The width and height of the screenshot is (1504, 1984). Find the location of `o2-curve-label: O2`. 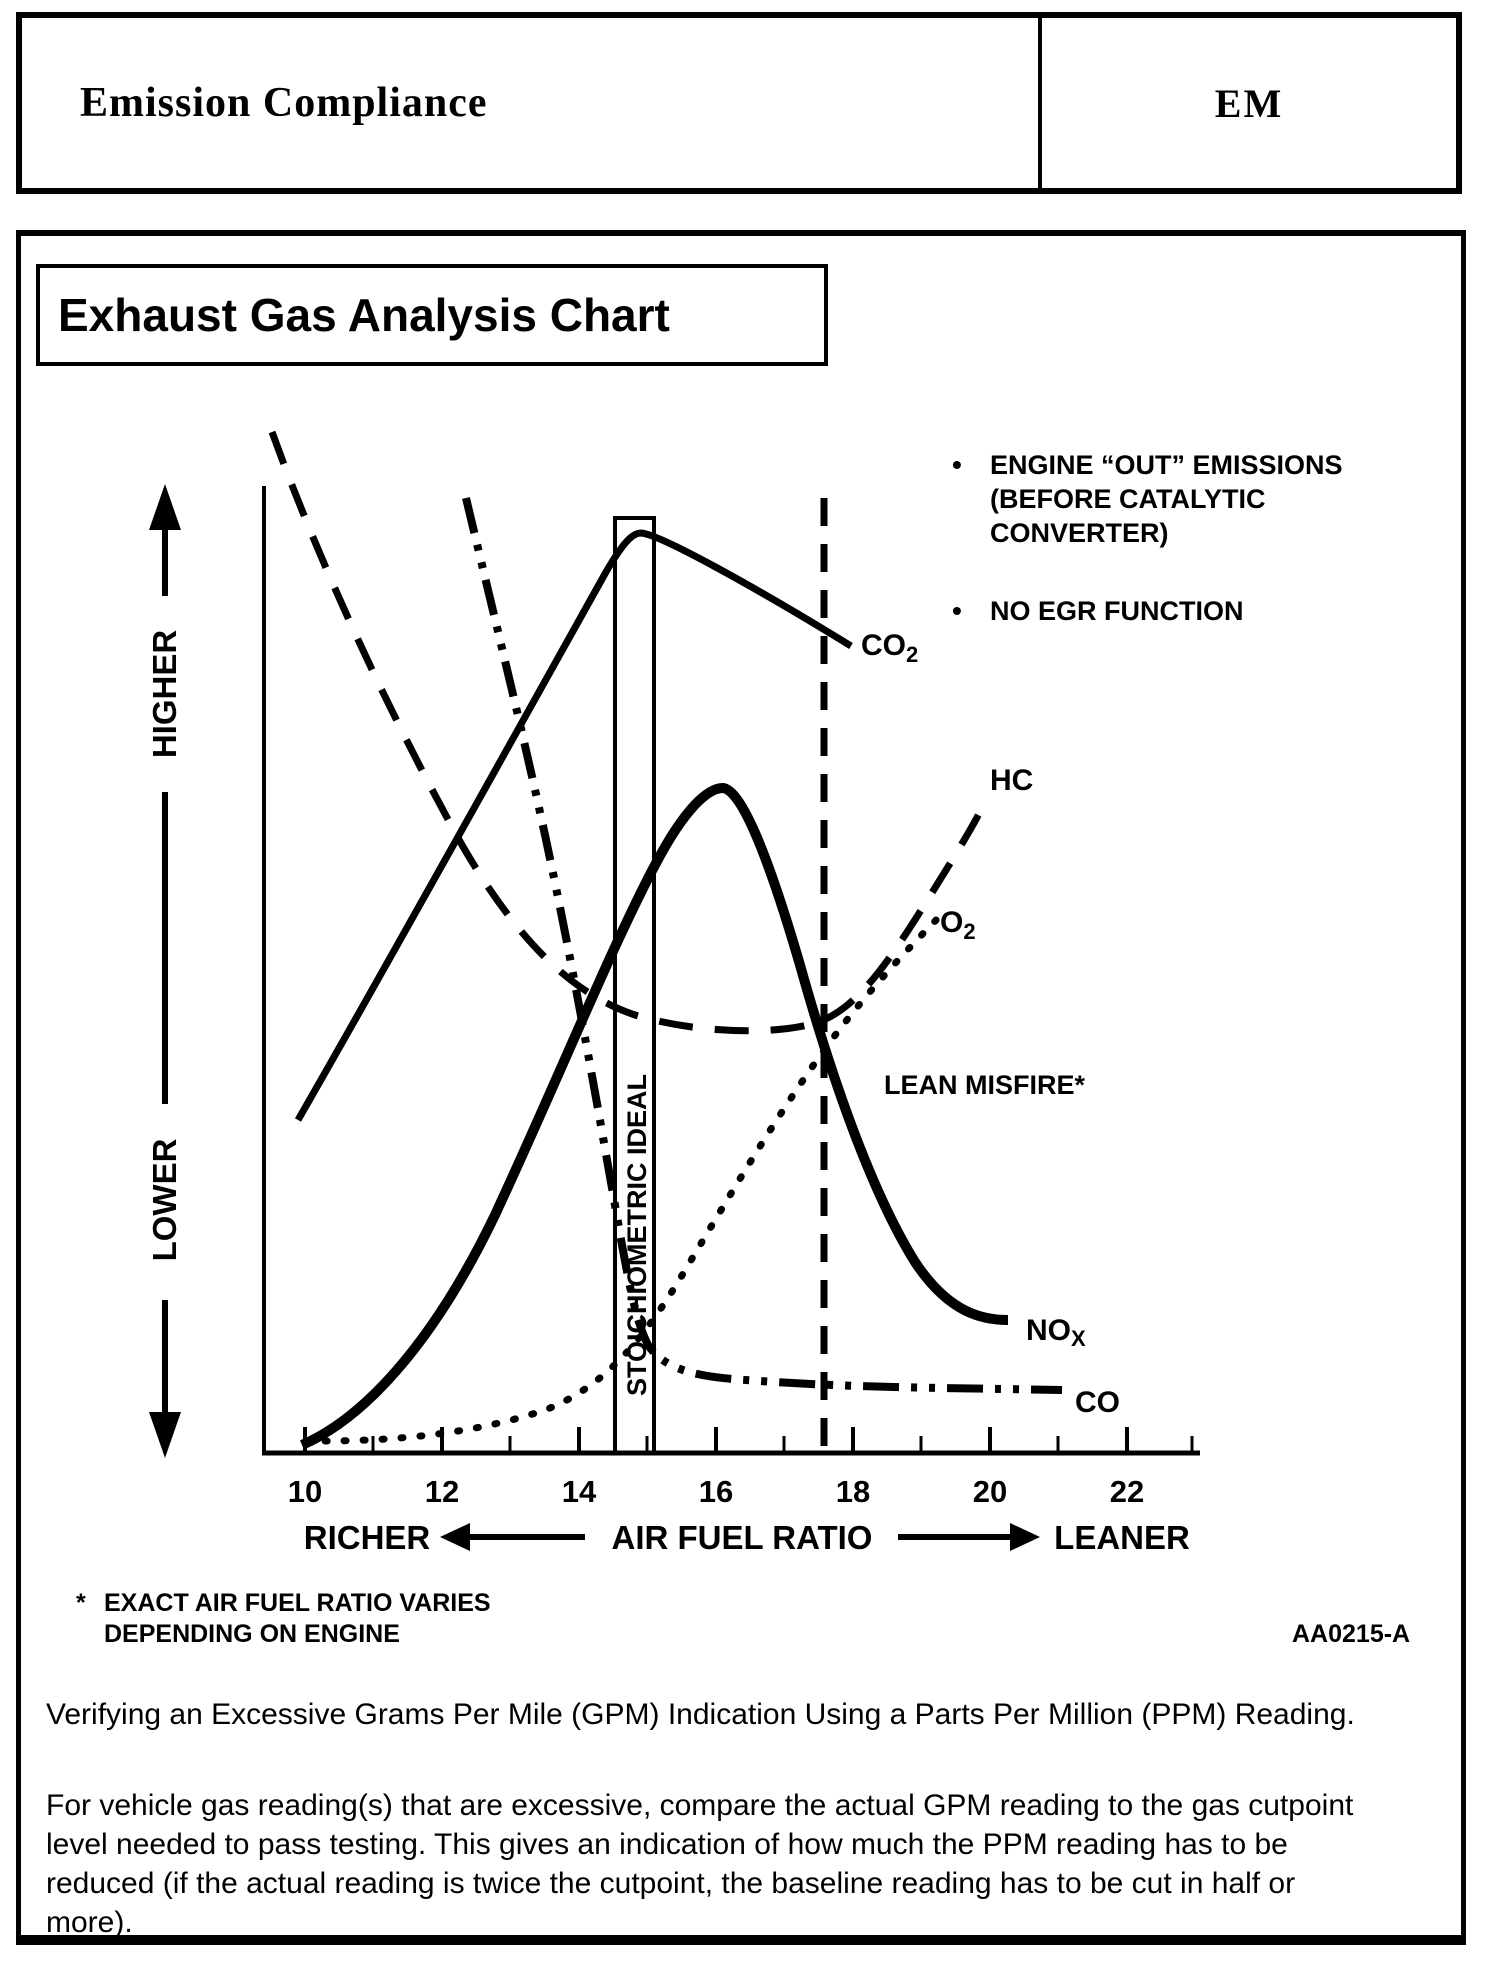

o2-curve-label: O2 is located at coordinates (958, 925).